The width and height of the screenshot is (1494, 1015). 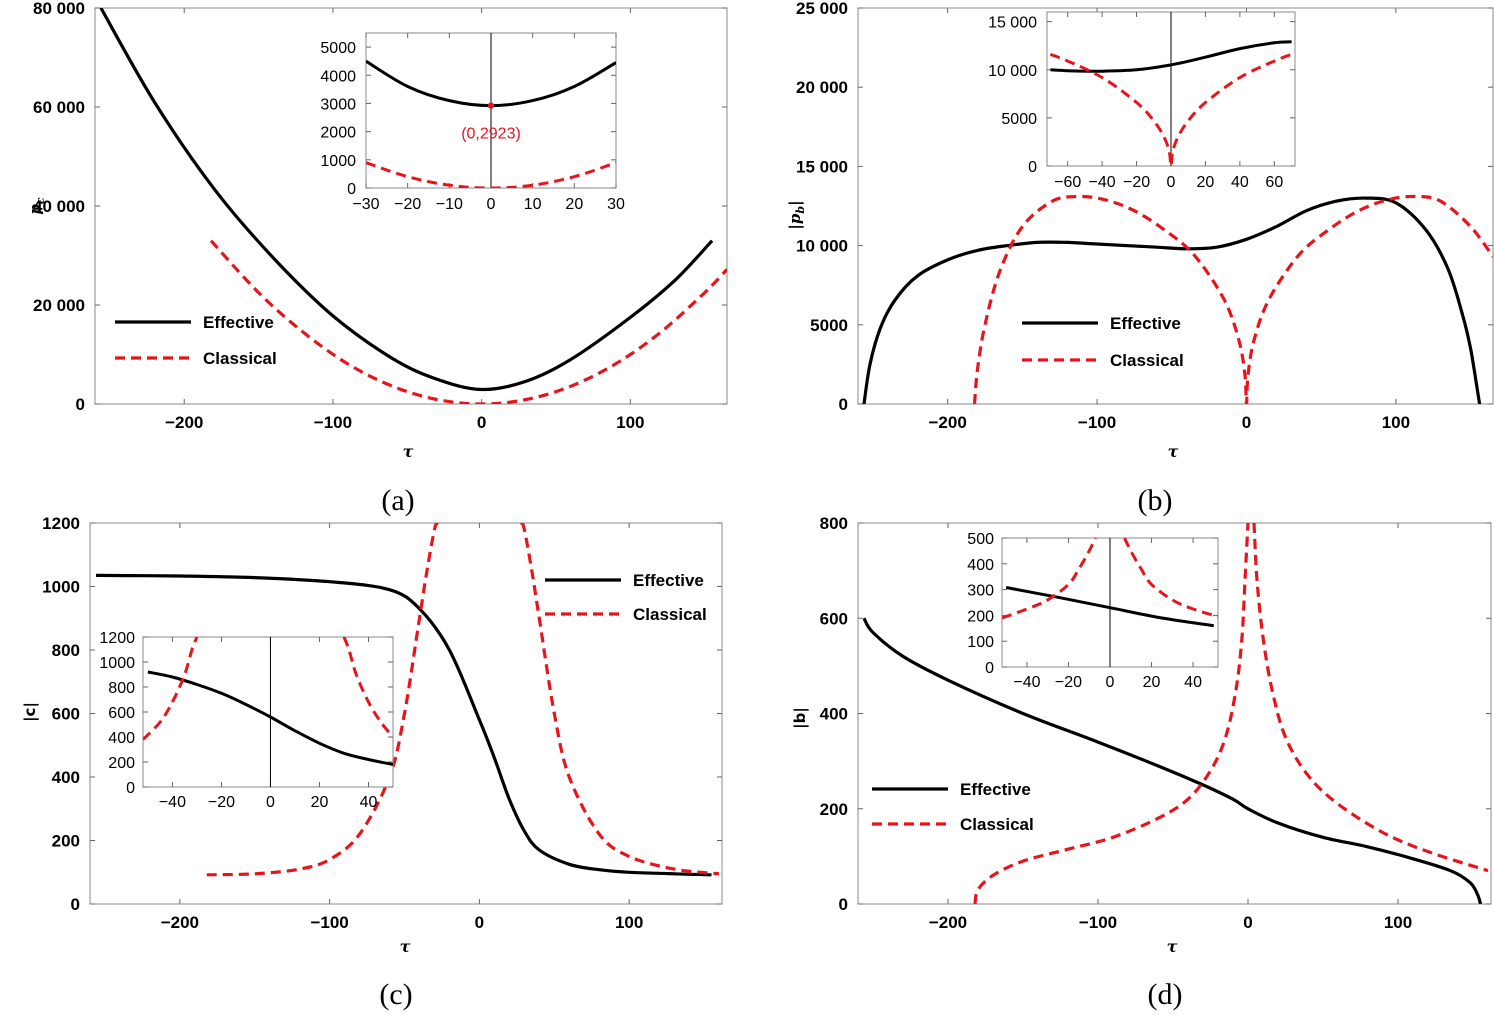 What do you see at coordinates (59, 9) in the screenshot?
I see `y-tick-label: 80 000` at bounding box center [59, 9].